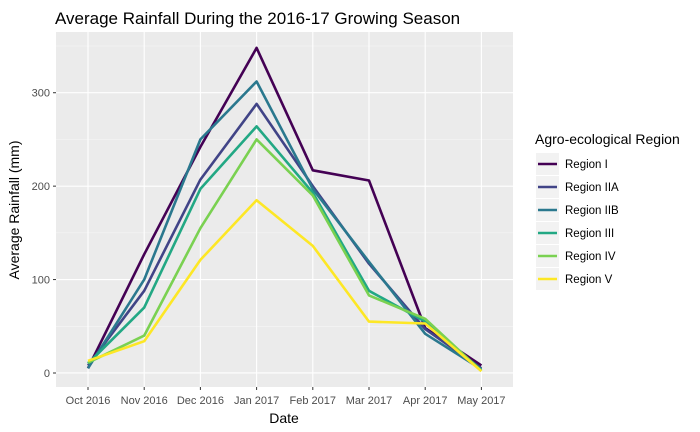 This screenshot has width=700, height=432. I want to click on x-tick-label: Mar 2017, so click(369, 401).